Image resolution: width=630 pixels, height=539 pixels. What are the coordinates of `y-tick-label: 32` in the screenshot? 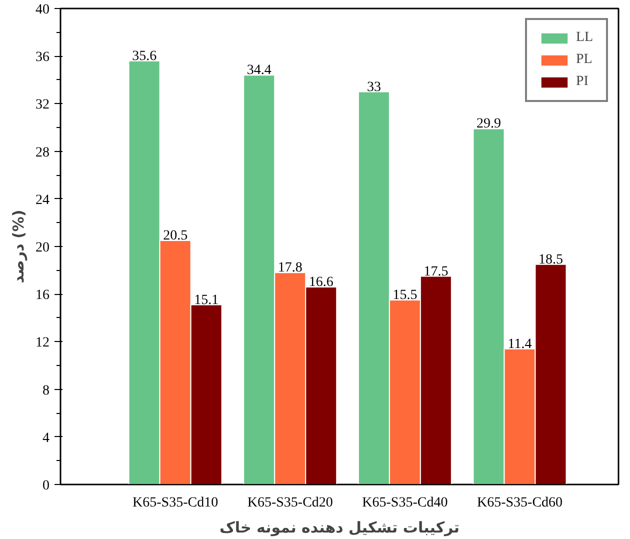 It's located at (43, 105).